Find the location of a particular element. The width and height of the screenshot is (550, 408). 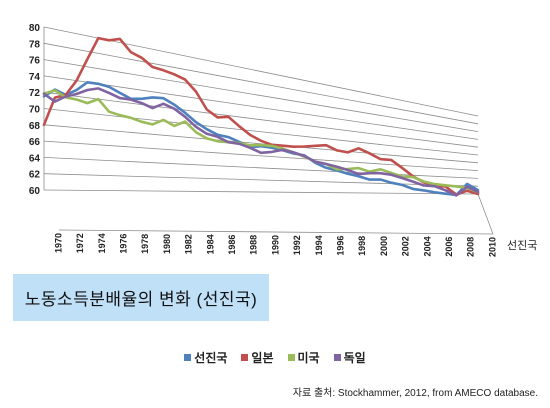

floor-side-edge is located at coordinates (485, 214).